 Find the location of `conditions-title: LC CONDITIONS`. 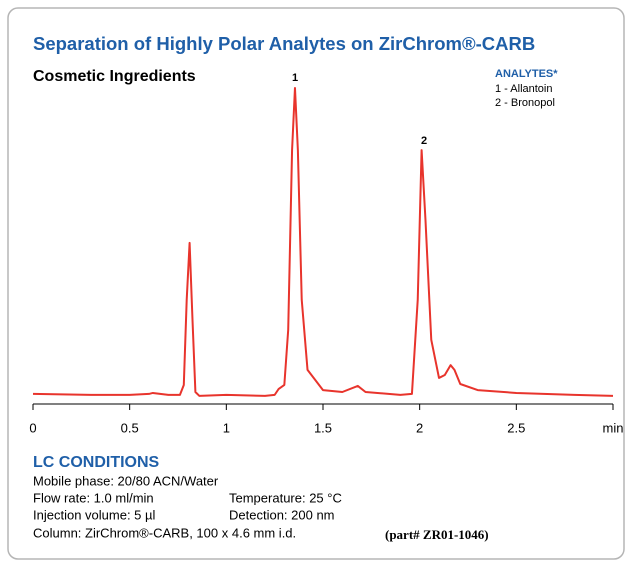

conditions-title: LC CONDITIONS is located at coordinates (96, 462).